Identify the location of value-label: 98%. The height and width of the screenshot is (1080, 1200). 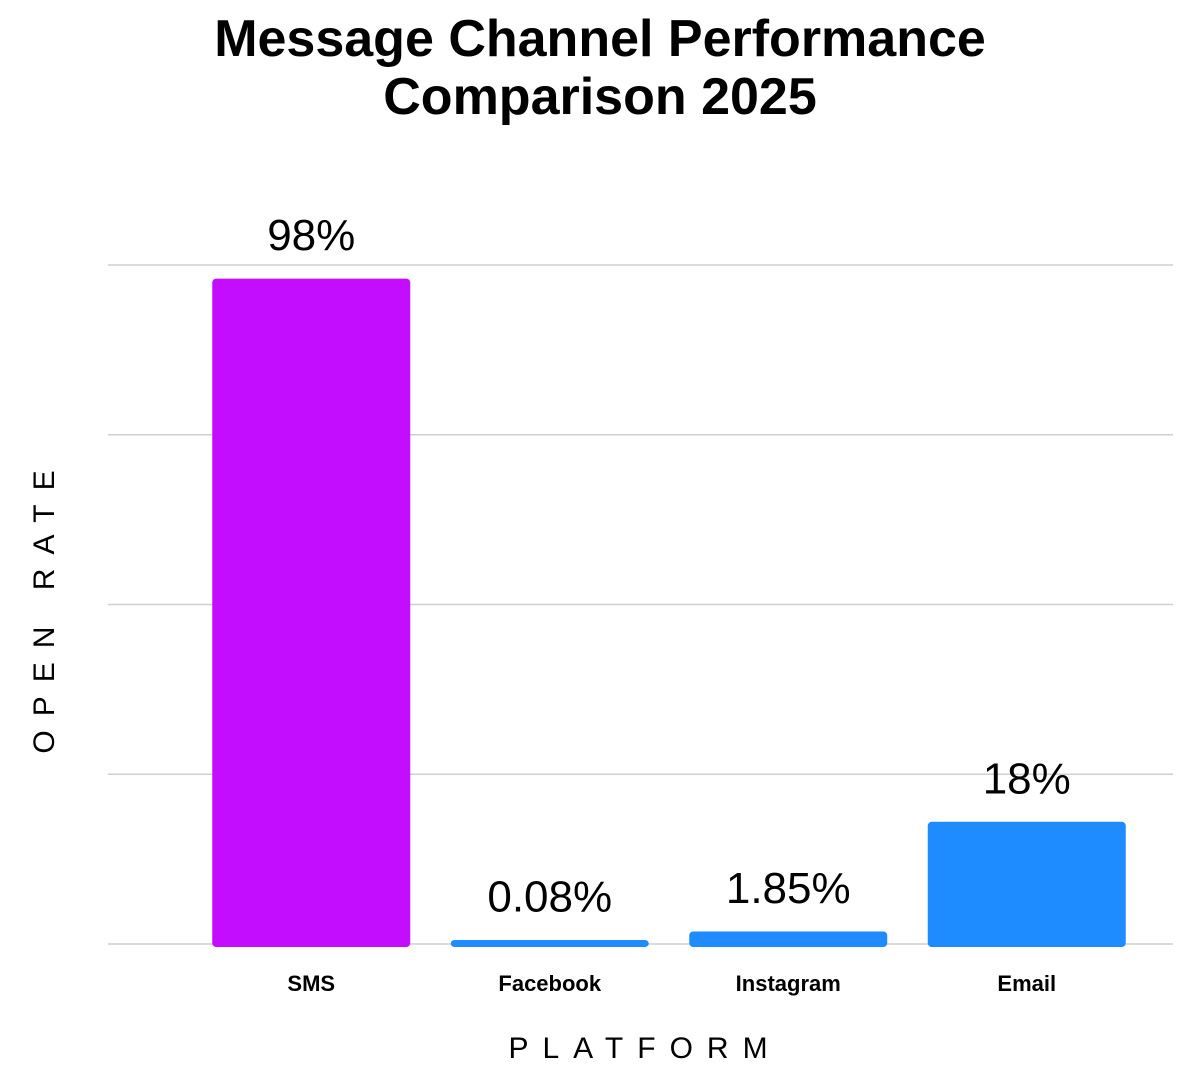
(311, 235).